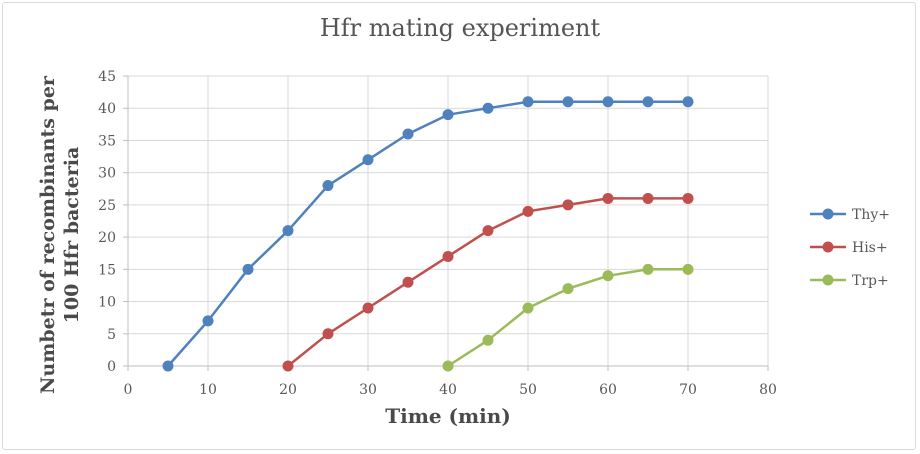 The height and width of the screenshot is (454, 920). Describe the element at coordinates (688, 390) in the screenshot. I see `x-tick-label: 70` at that location.